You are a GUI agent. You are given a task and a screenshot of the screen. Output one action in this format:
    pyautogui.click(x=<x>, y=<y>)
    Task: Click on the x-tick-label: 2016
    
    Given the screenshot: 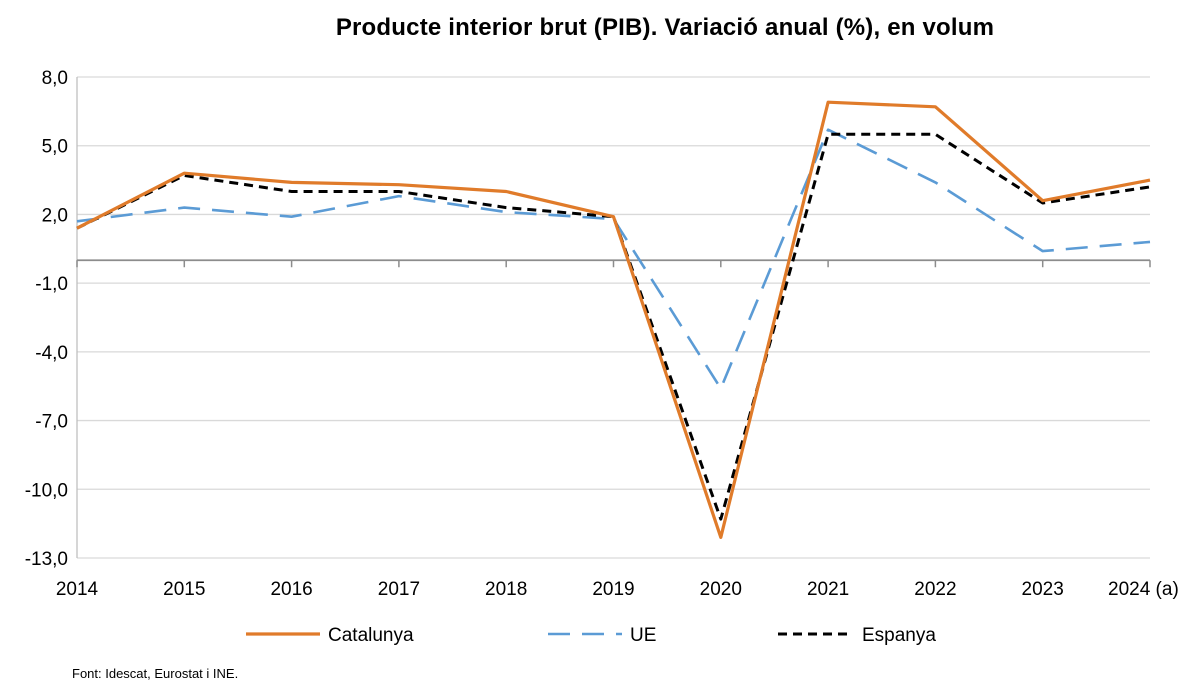 What is the action you would take?
    pyautogui.click(x=291, y=589)
    